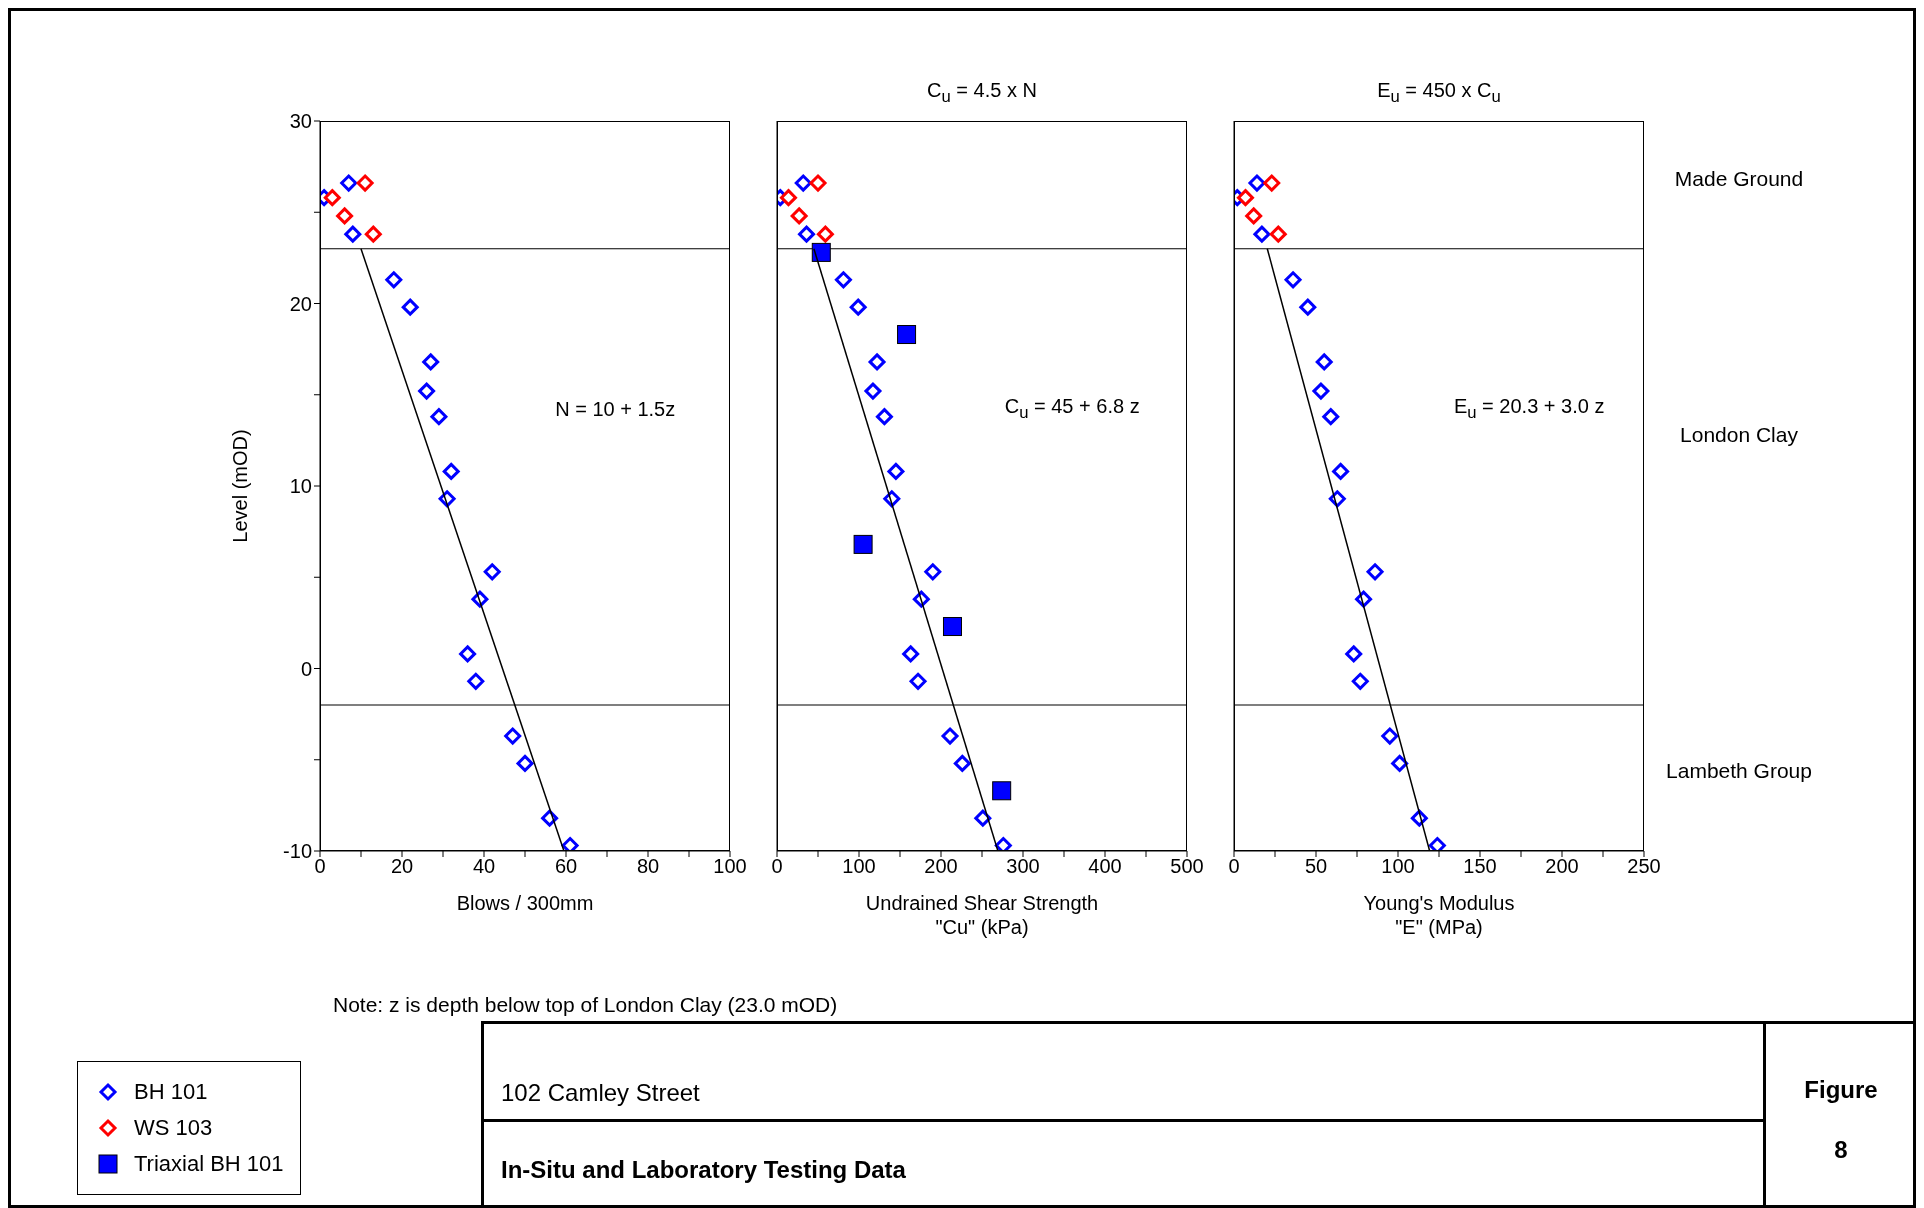  Describe the element at coordinates (297, 851) in the screenshot. I see `y-tick-label: -10` at that location.